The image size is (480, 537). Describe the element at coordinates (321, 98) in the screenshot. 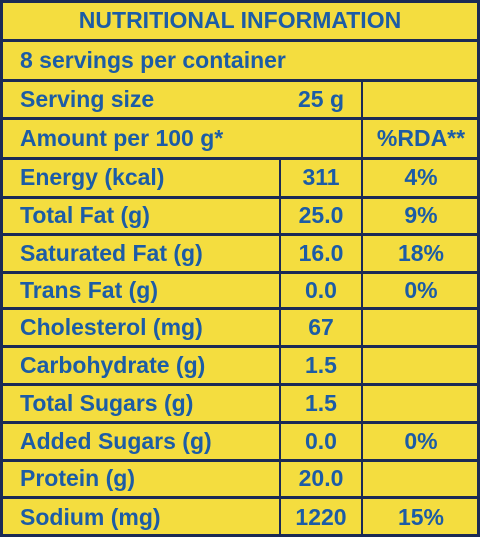

I see `serving-size-value: 25 g` at that location.